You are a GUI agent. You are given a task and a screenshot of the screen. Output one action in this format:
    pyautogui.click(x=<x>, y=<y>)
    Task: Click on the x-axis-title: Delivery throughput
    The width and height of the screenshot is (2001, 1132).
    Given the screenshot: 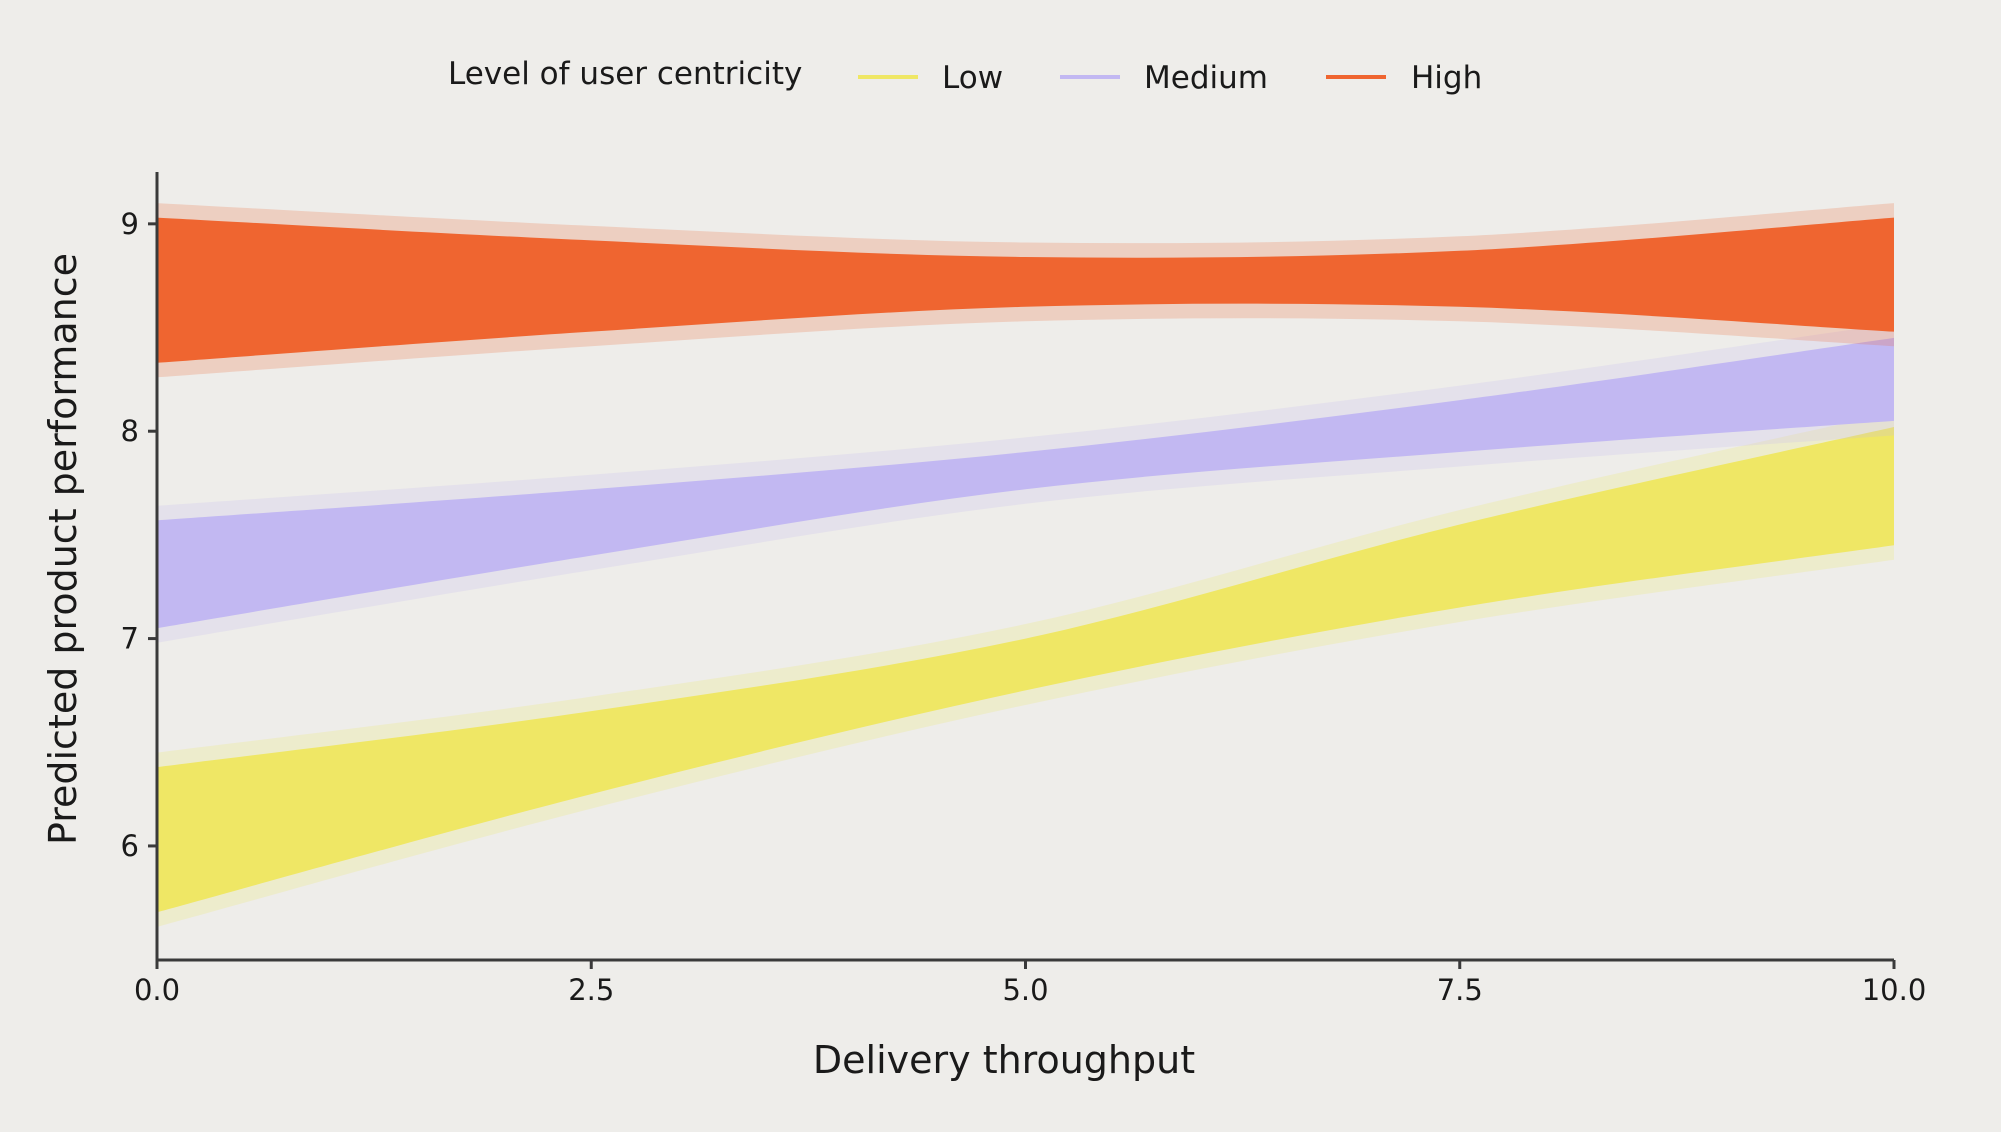 What is the action you would take?
    pyautogui.click(x=1004, y=1060)
    